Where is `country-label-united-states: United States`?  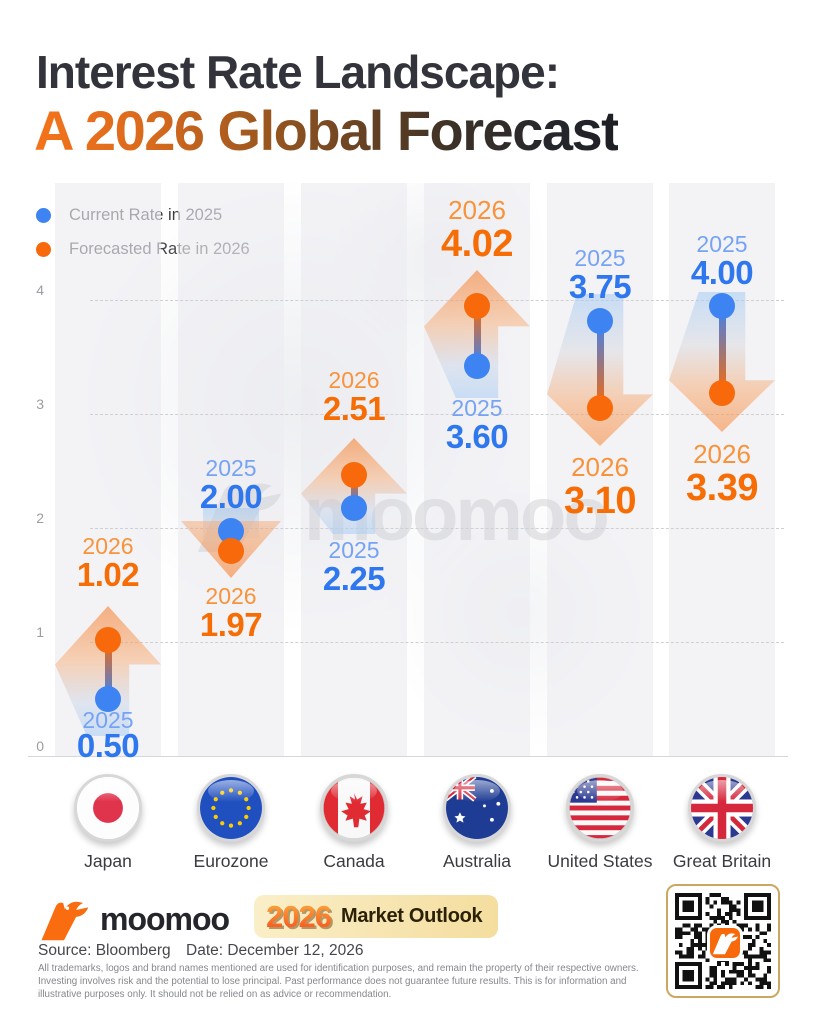 country-label-united-states: United States is located at coordinates (600, 861).